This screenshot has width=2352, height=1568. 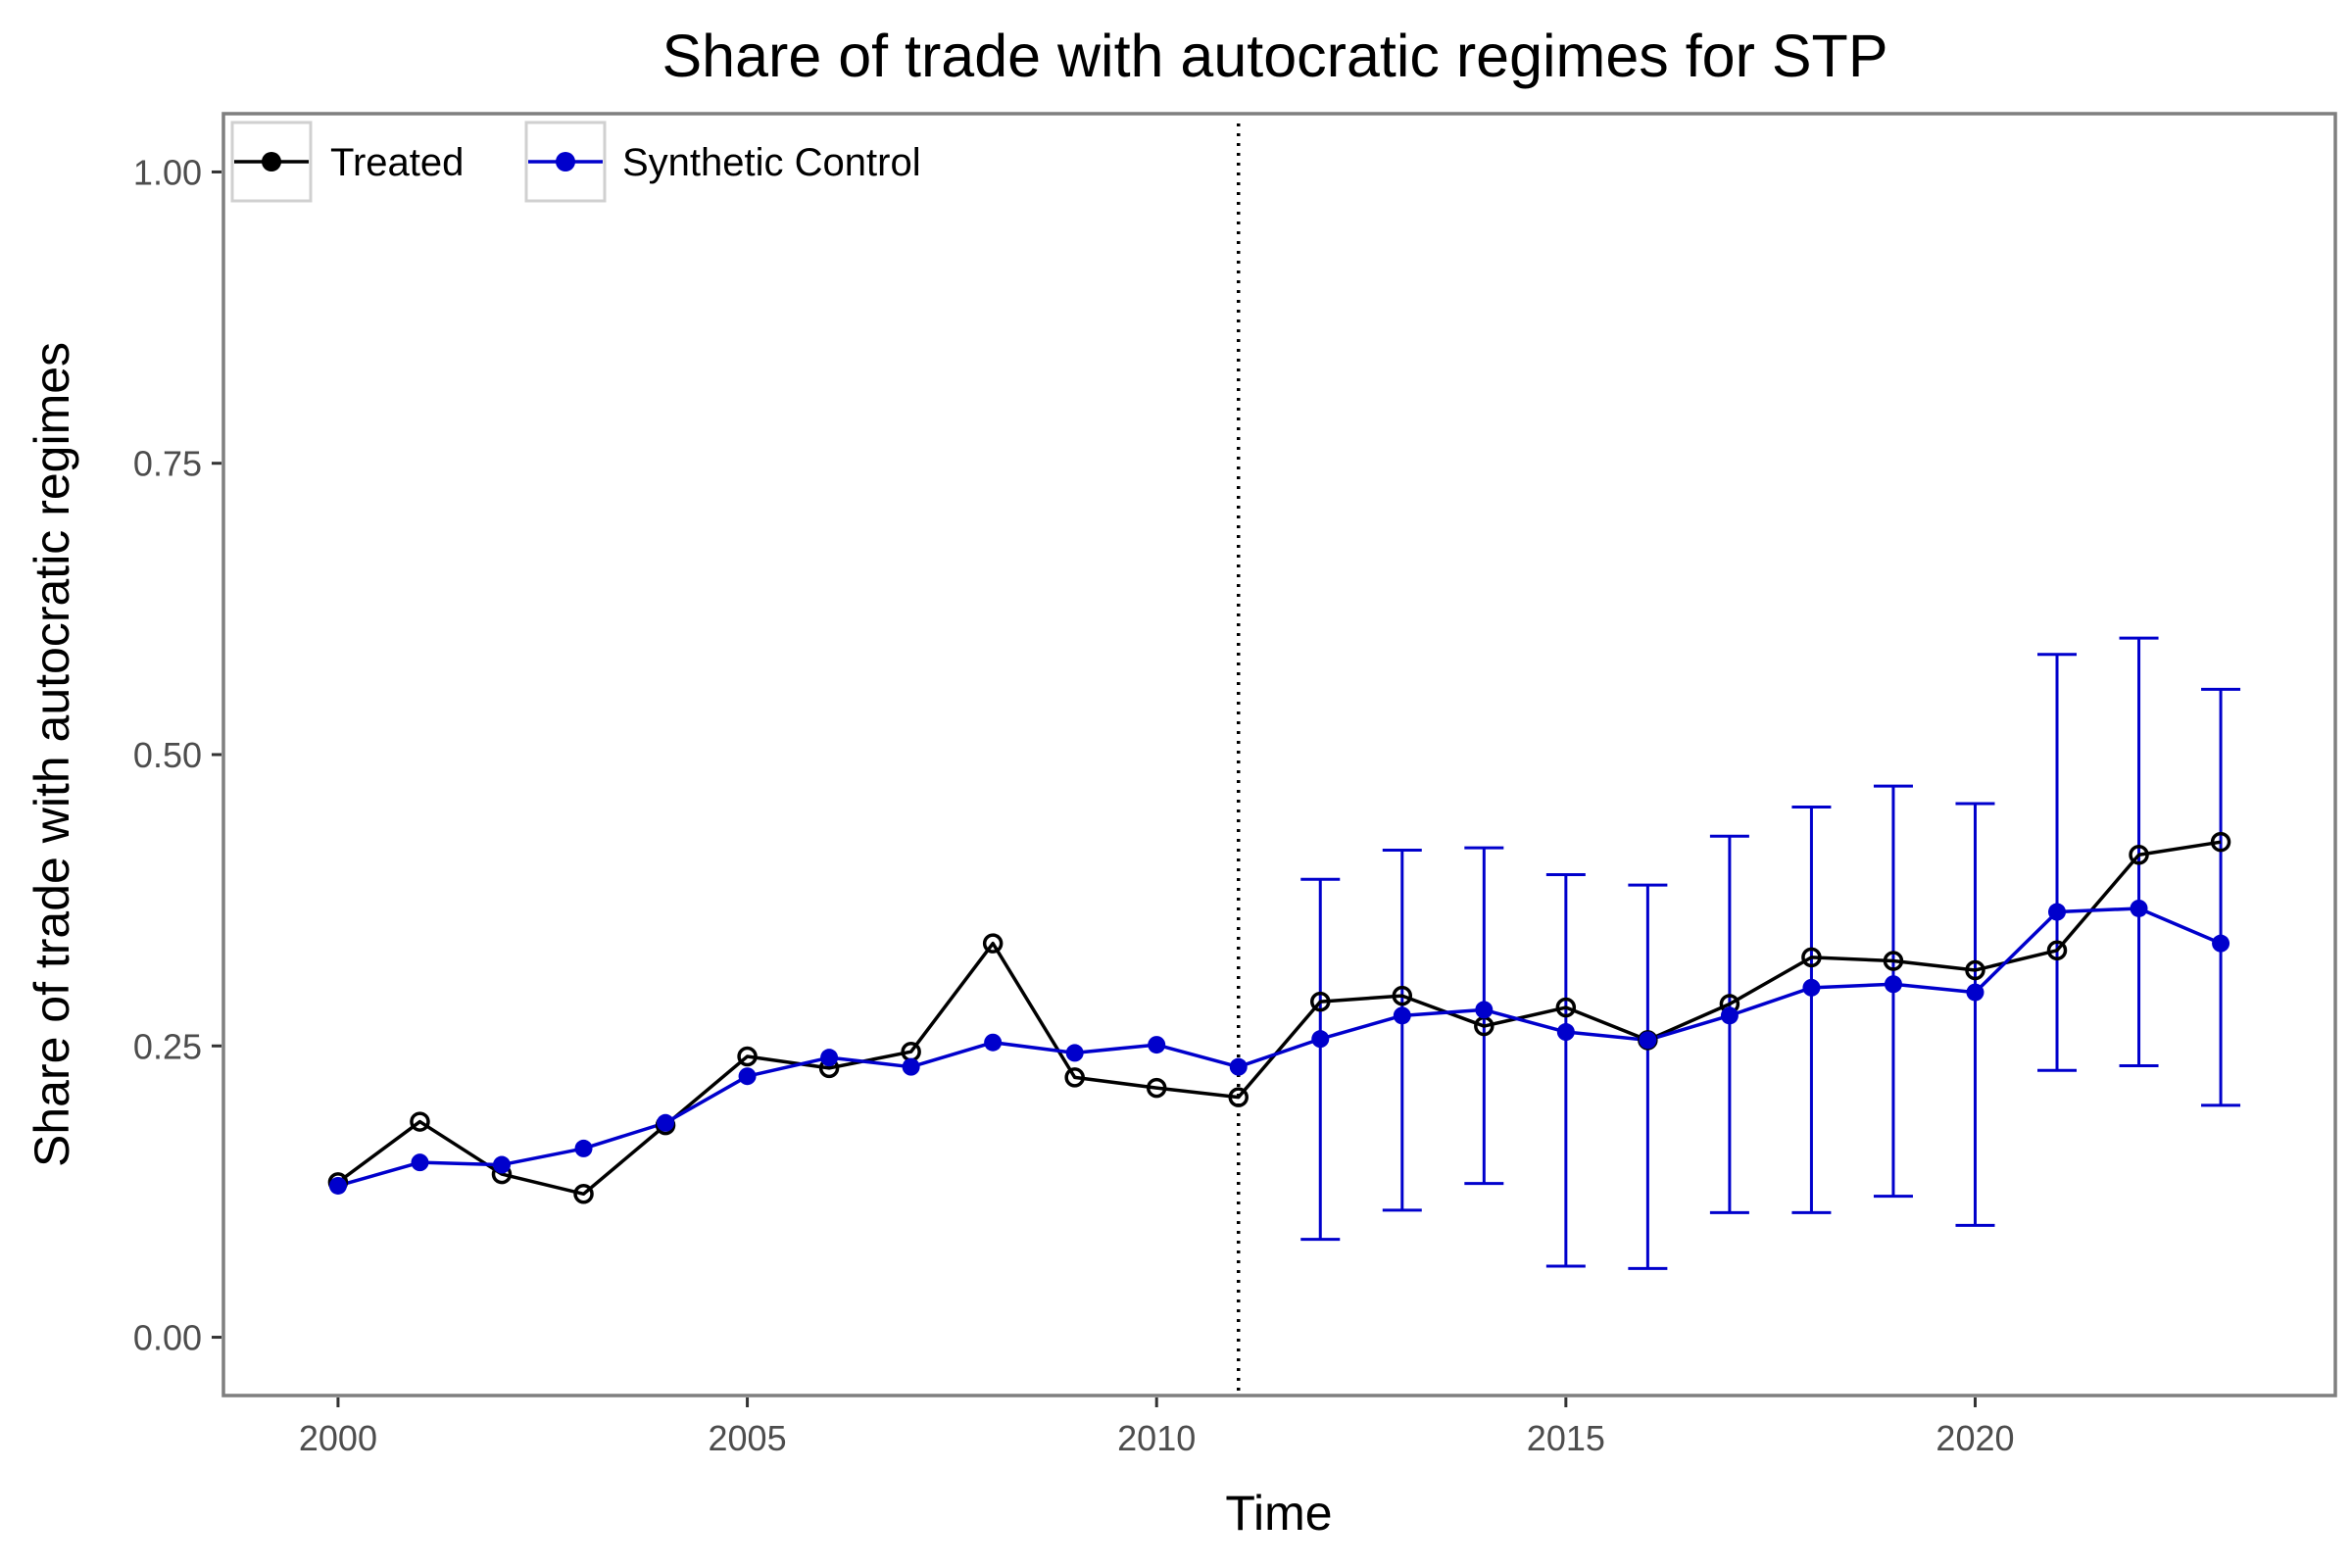 I want to click on y-tick-label: 1.00, so click(x=167, y=172).